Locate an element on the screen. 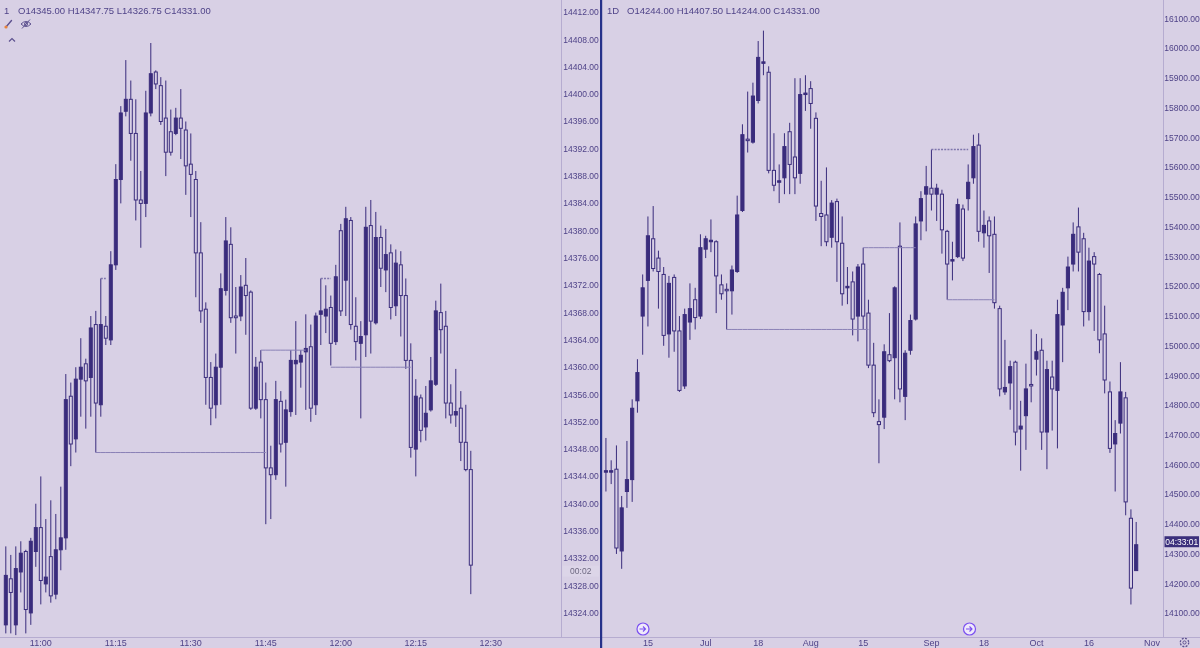 The height and width of the screenshot is (648, 1200). y-tick-label: 14368.00 is located at coordinates (581, 312).